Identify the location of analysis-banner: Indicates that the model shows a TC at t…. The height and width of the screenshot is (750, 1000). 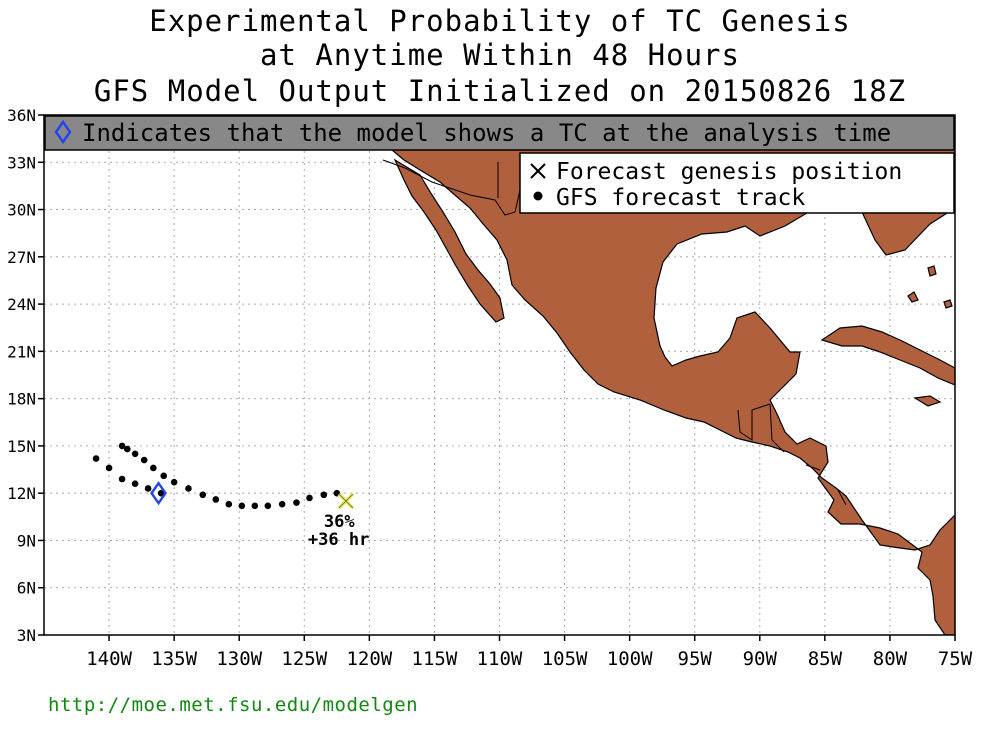
(499, 133).